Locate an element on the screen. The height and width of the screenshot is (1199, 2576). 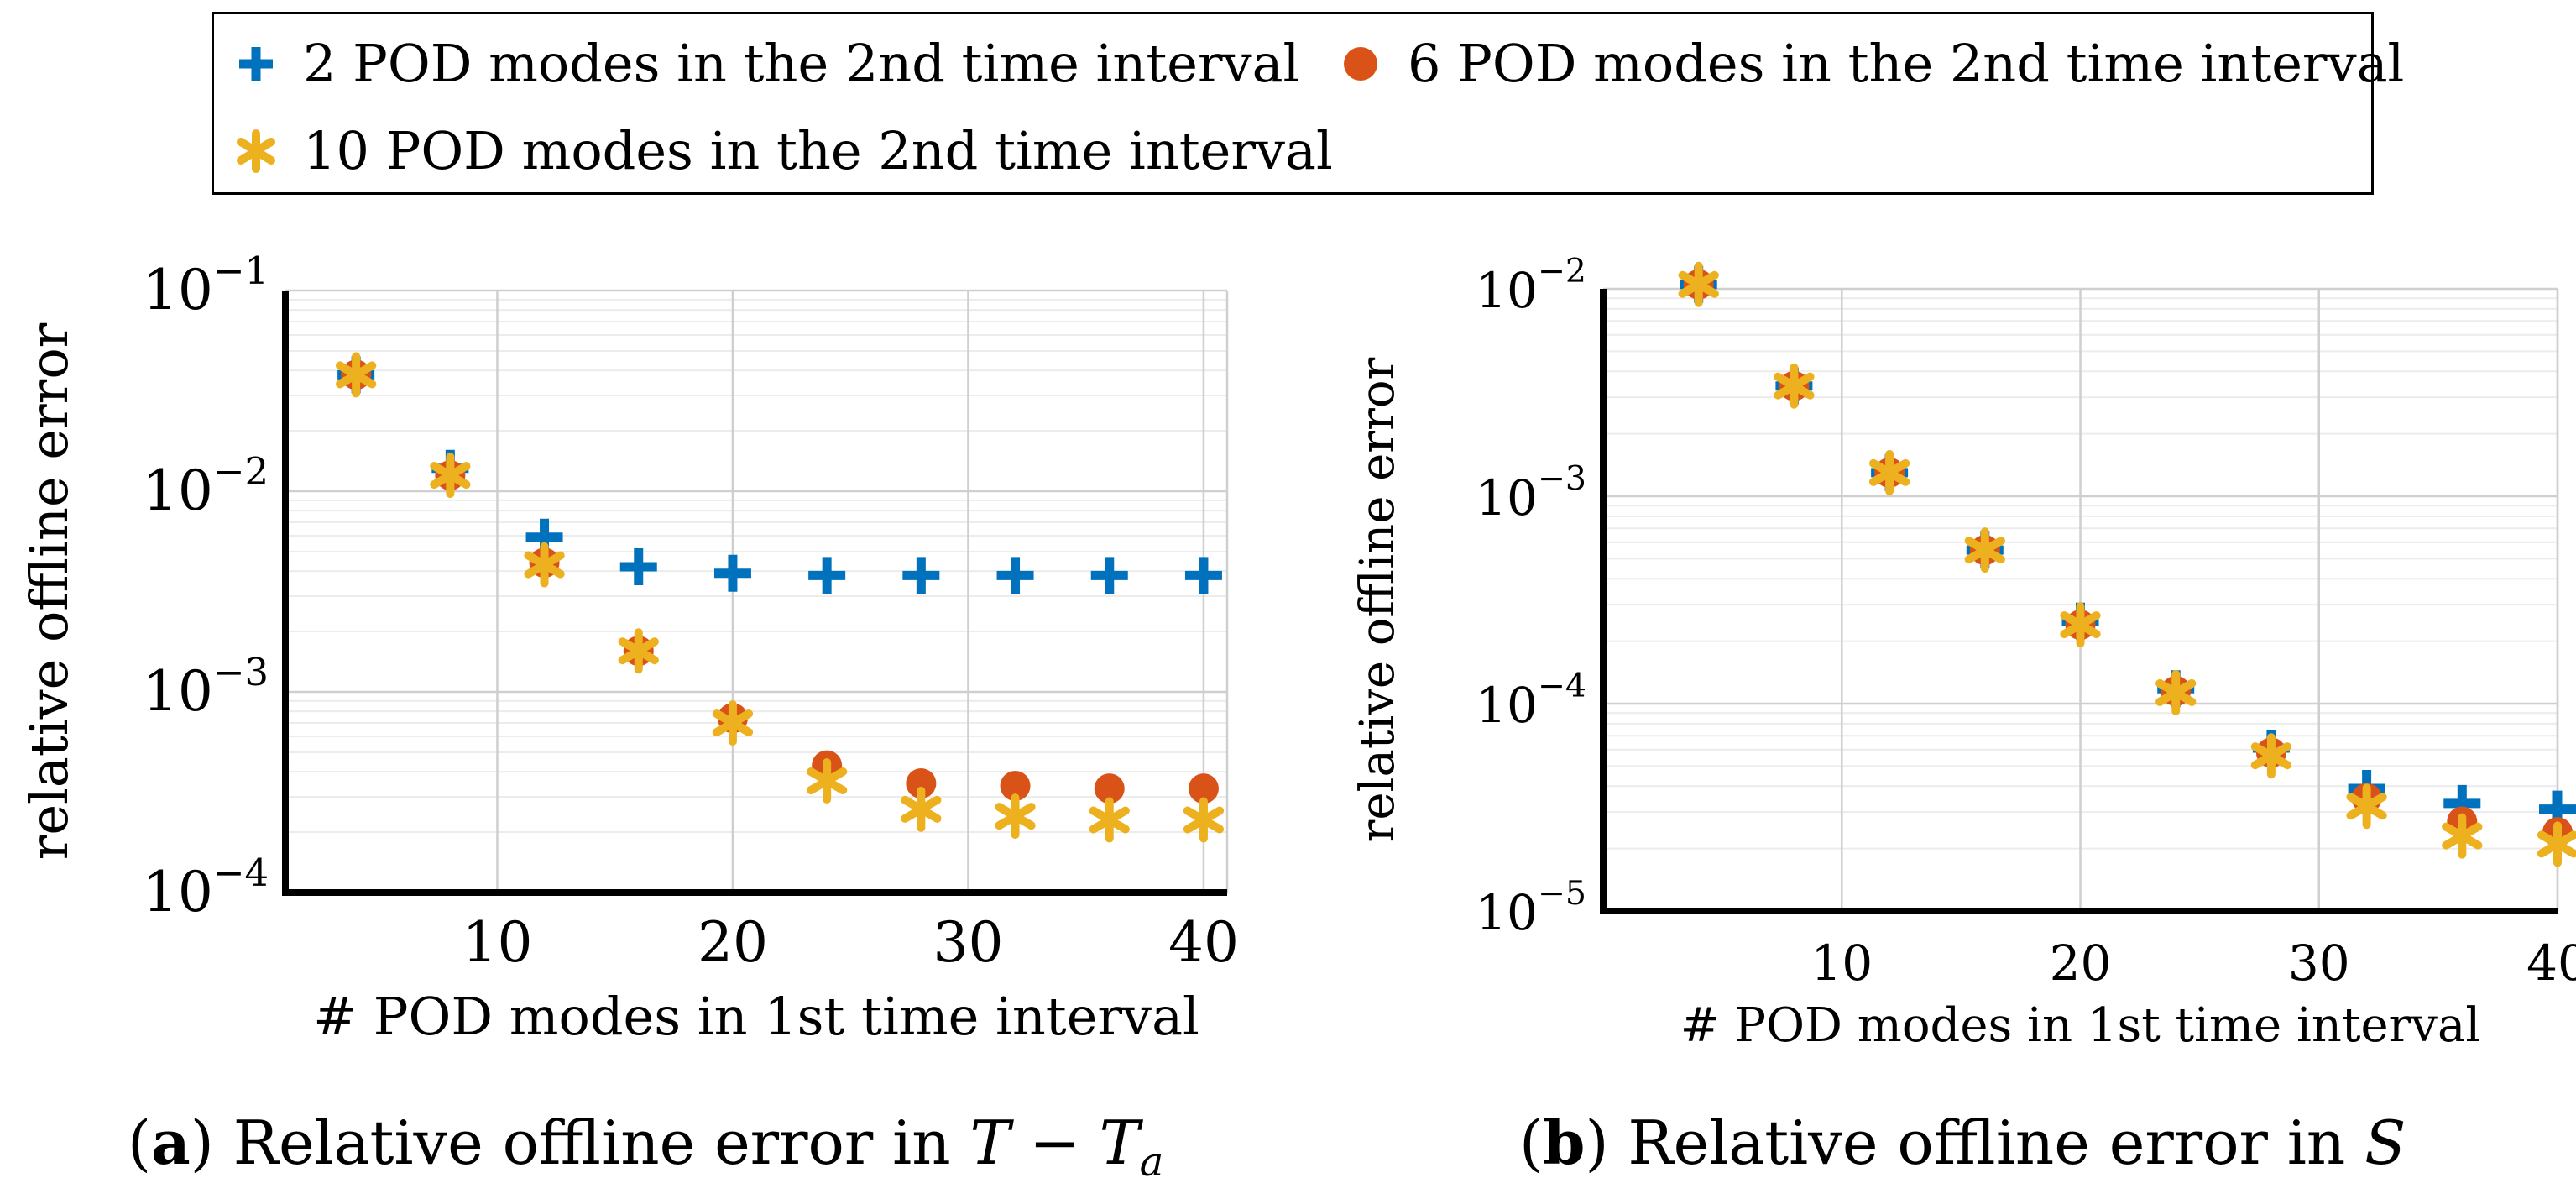
y-tick-label: 10⁻¹ is located at coordinates (206, 285).